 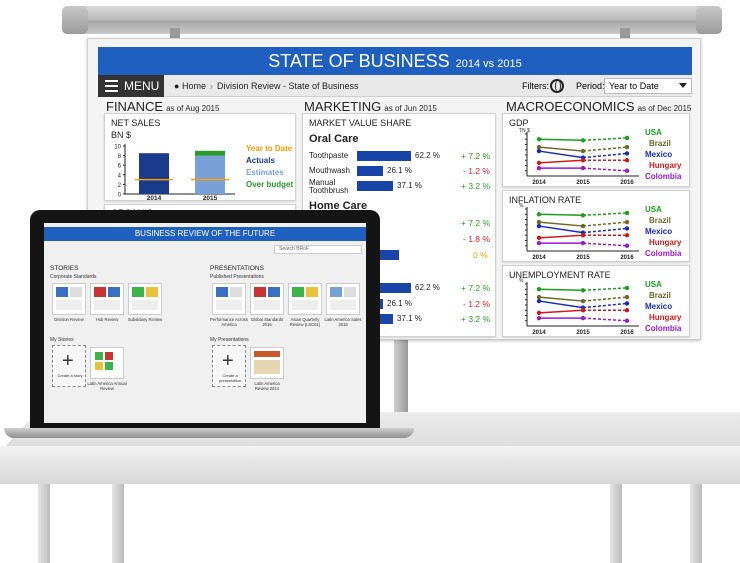 What do you see at coordinates (659, 154) in the screenshot?
I see `legend-country: Mexico` at bounding box center [659, 154].